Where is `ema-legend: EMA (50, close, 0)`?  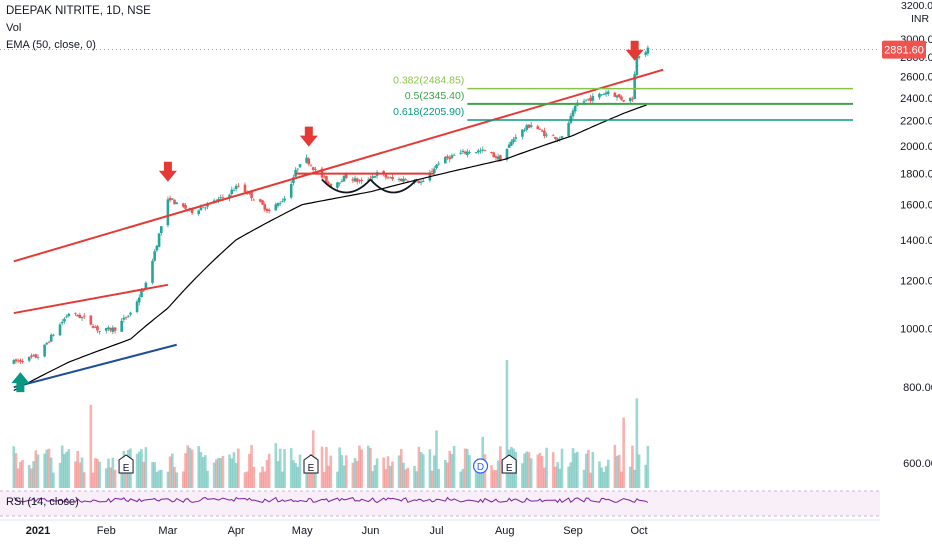 ema-legend: EMA (50, close, 0) is located at coordinates (51, 45).